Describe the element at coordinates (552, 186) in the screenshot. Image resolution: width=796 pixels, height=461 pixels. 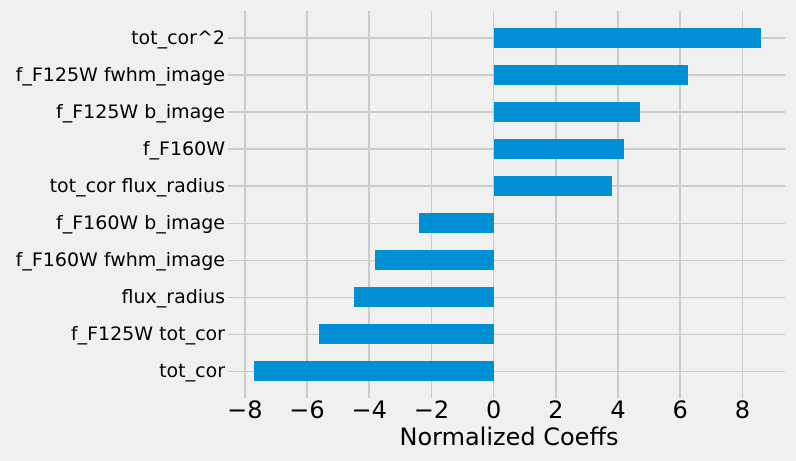
I see `bar-tot-cor-flux-radius` at that location.